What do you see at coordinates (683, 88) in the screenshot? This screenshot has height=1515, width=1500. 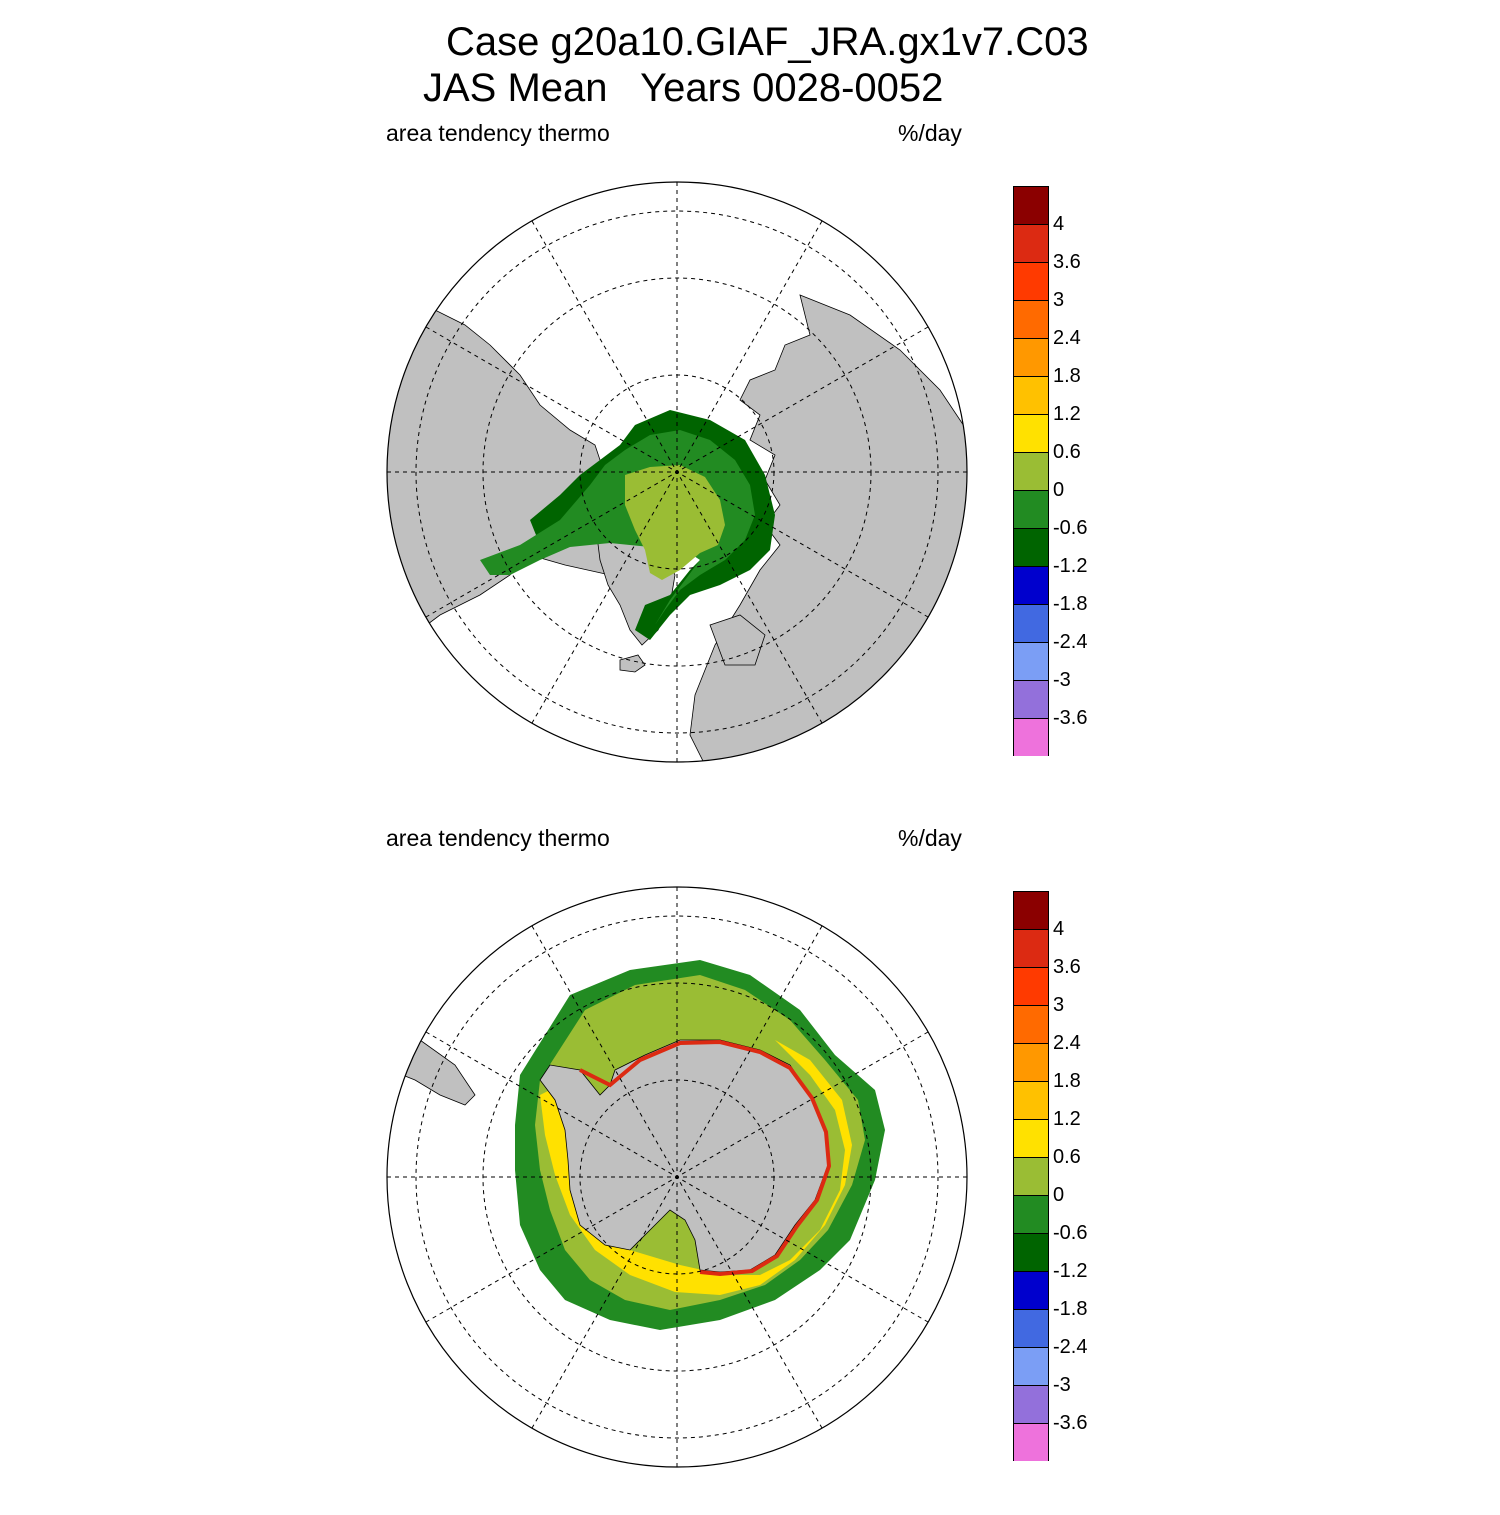 I see `plot-title-line2: JAS Mean Years 0028-0052` at bounding box center [683, 88].